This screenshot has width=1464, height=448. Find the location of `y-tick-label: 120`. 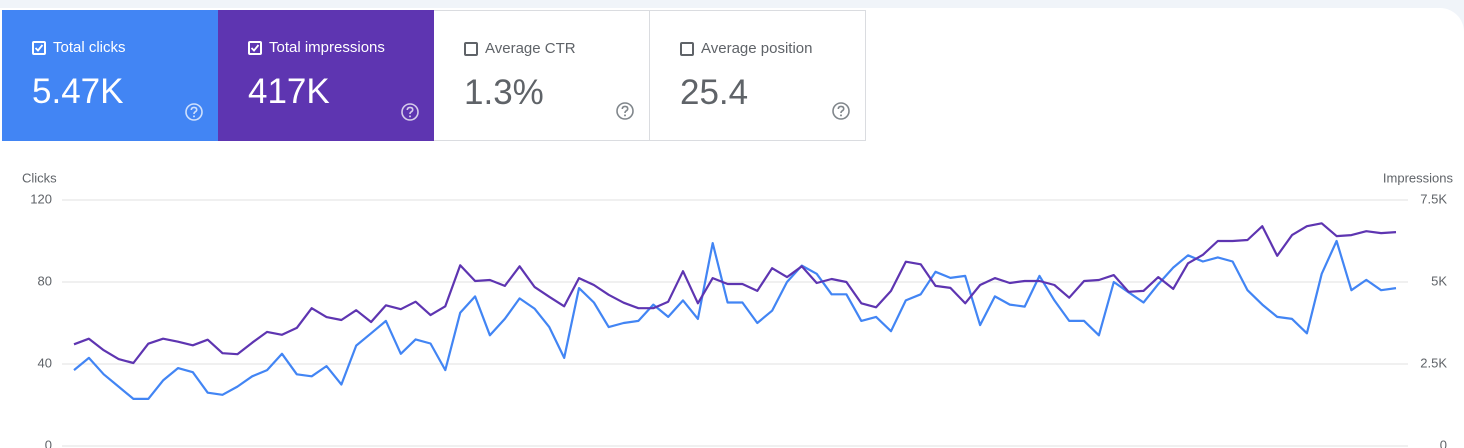

y-tick-label: 120 is located at coordinates (41, 198).